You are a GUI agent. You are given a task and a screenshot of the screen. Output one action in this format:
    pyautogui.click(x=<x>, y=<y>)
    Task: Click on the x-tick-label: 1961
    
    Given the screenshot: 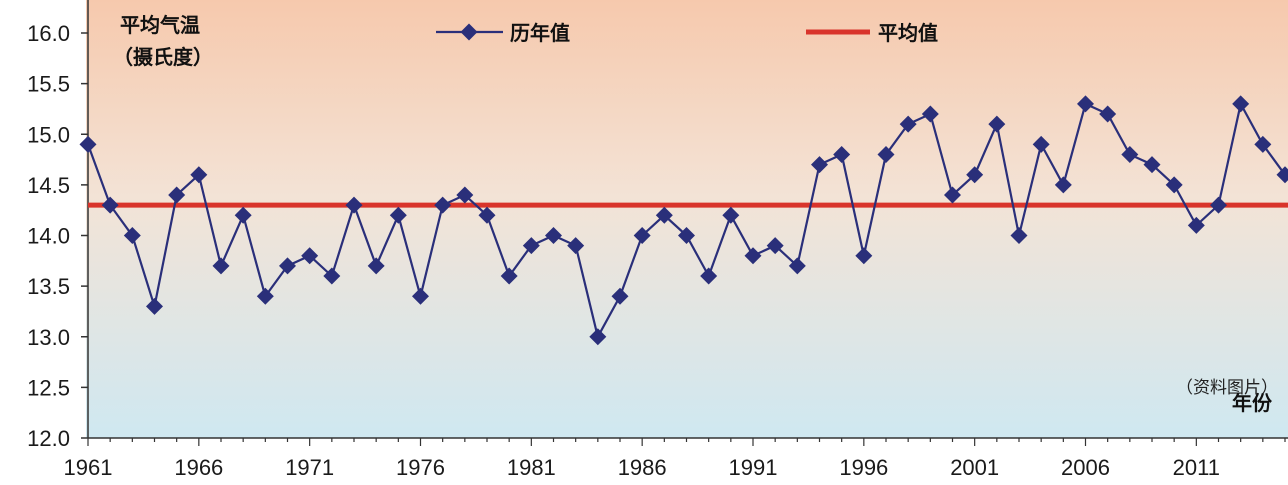 What is the action you would take?
    pyautogui.click(x=88, y=467)
    